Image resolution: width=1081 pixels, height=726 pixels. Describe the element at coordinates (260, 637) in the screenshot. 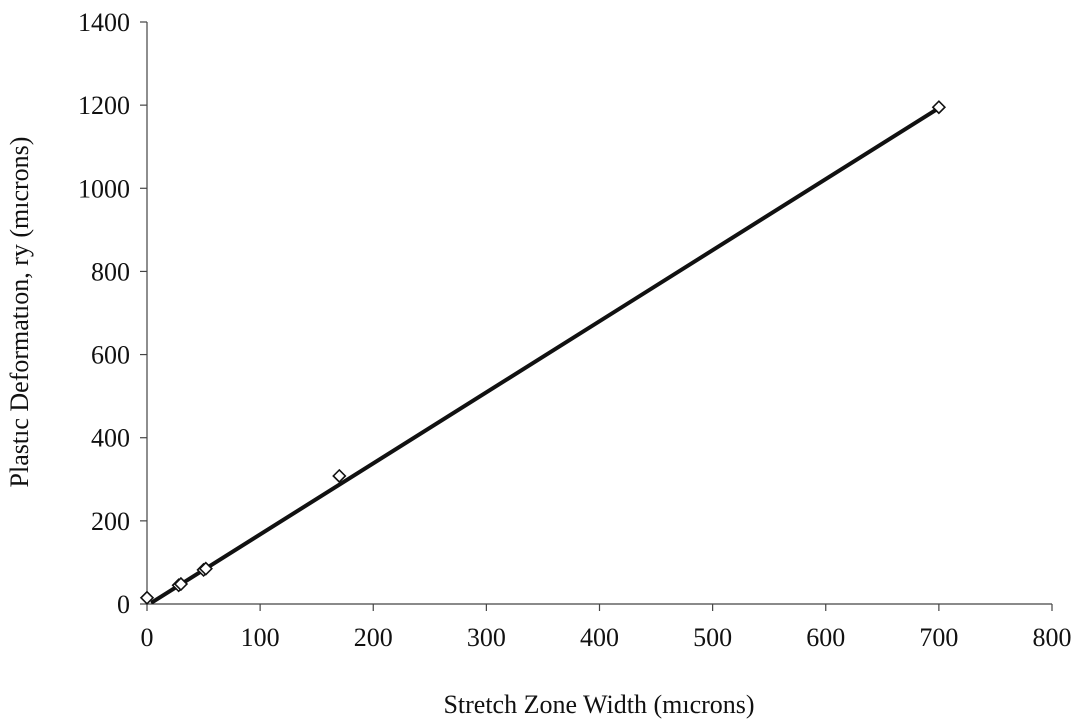

I see `x-tick-label-1: 100` at that location.